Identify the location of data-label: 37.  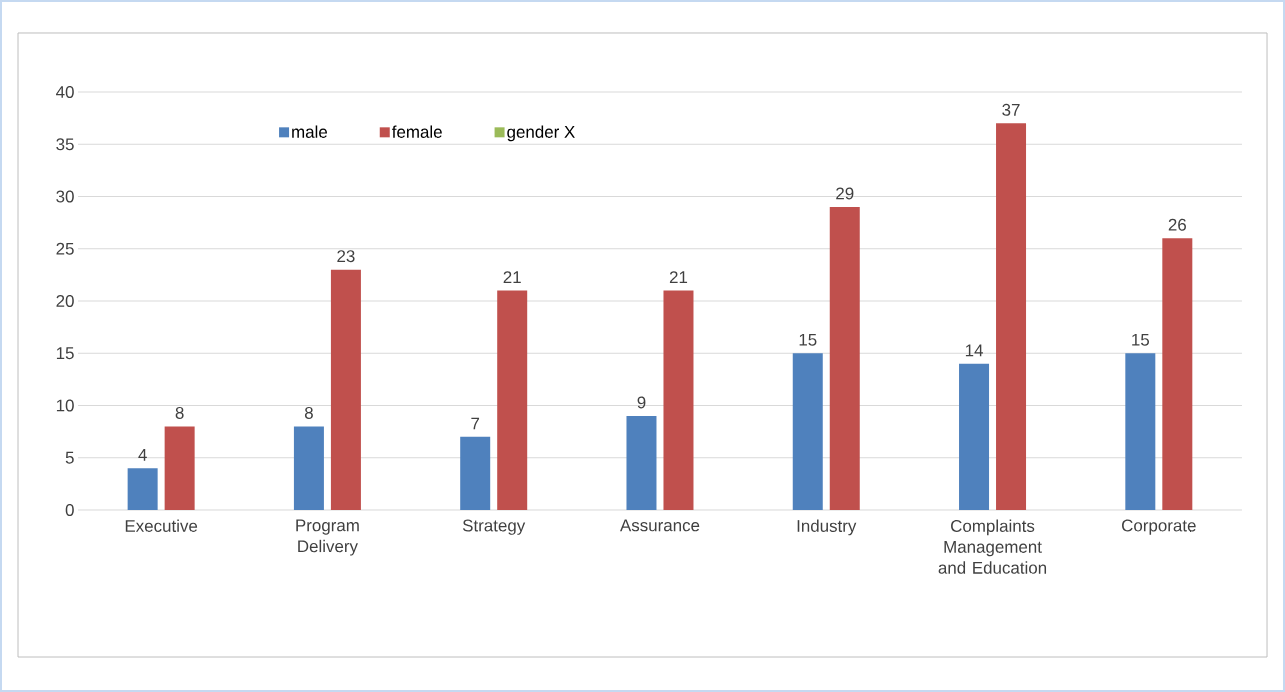
(1011, 109).